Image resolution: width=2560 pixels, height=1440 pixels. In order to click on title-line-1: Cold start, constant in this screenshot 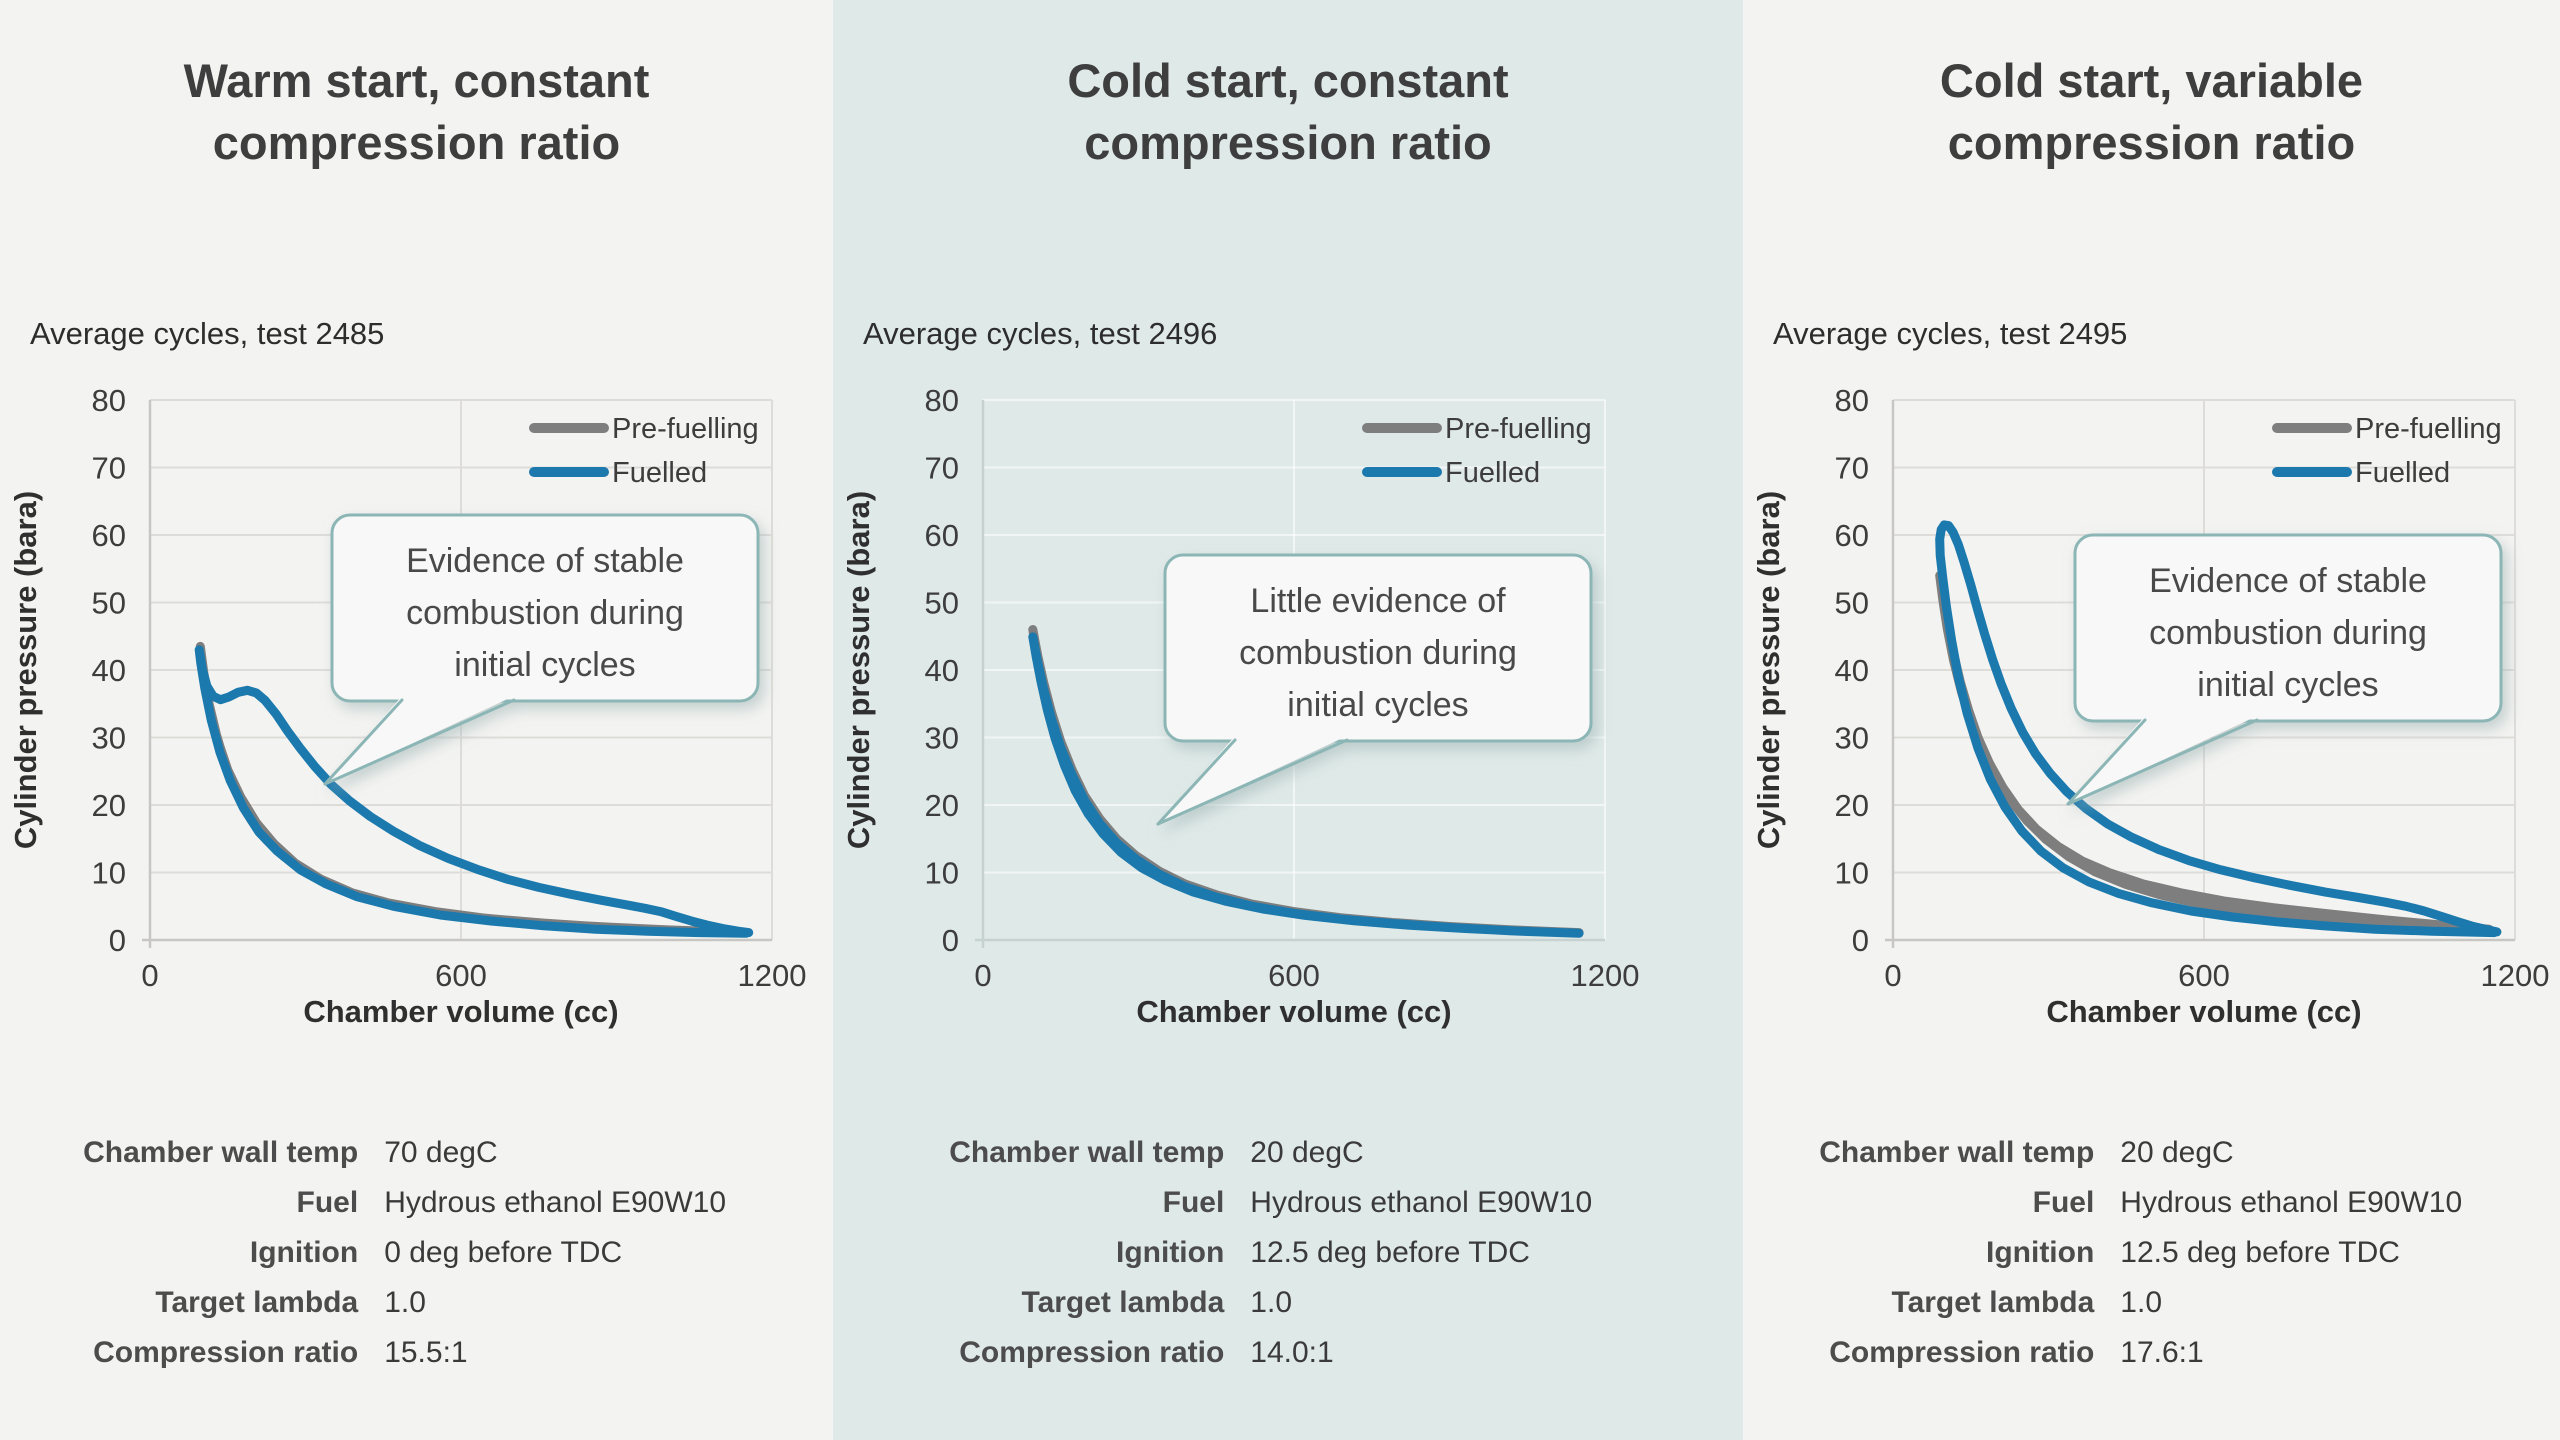, I will do `click(1288, 80)`.